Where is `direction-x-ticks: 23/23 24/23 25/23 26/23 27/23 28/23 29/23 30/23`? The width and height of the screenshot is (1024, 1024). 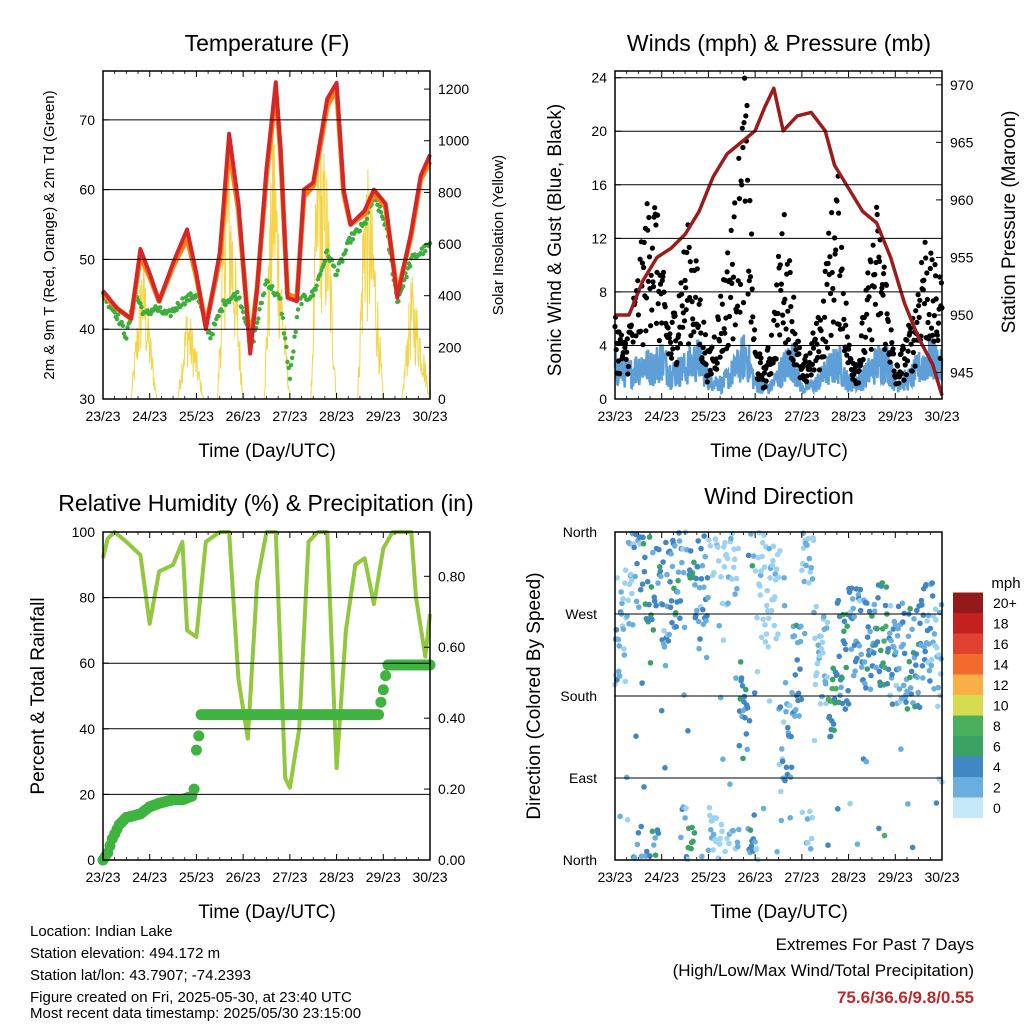
direction-x-ticks: 23/23 24/23 25/23 26/23 27/23 28/23 29/23 30/23 is located at coordinates (778, 708).